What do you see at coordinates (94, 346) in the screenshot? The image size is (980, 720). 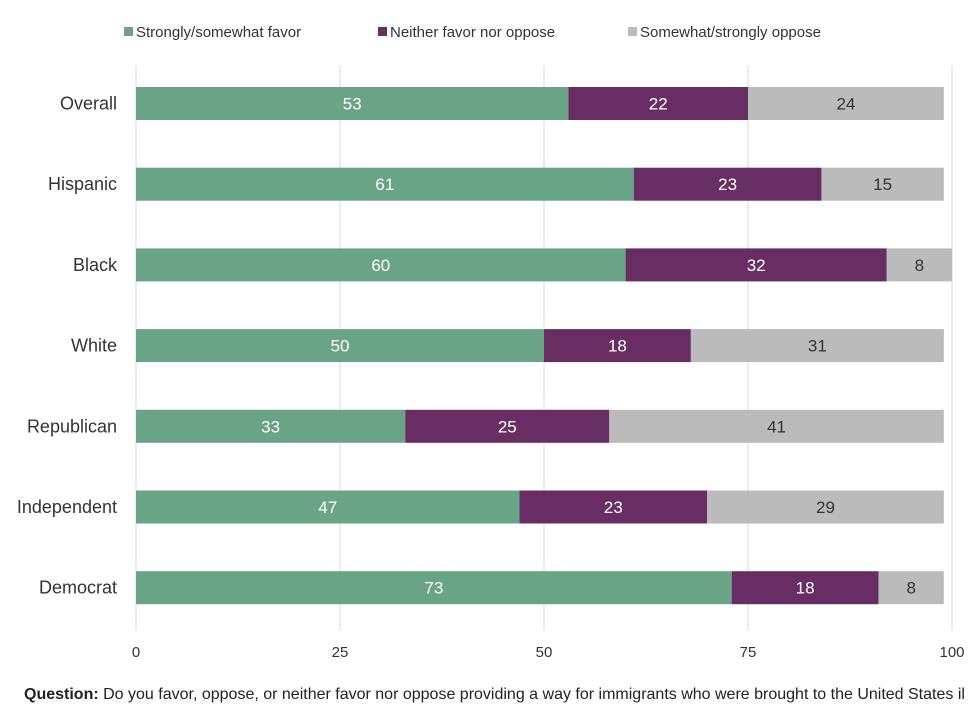 I see `category-label-white: White` at bounding box center [94, 346].